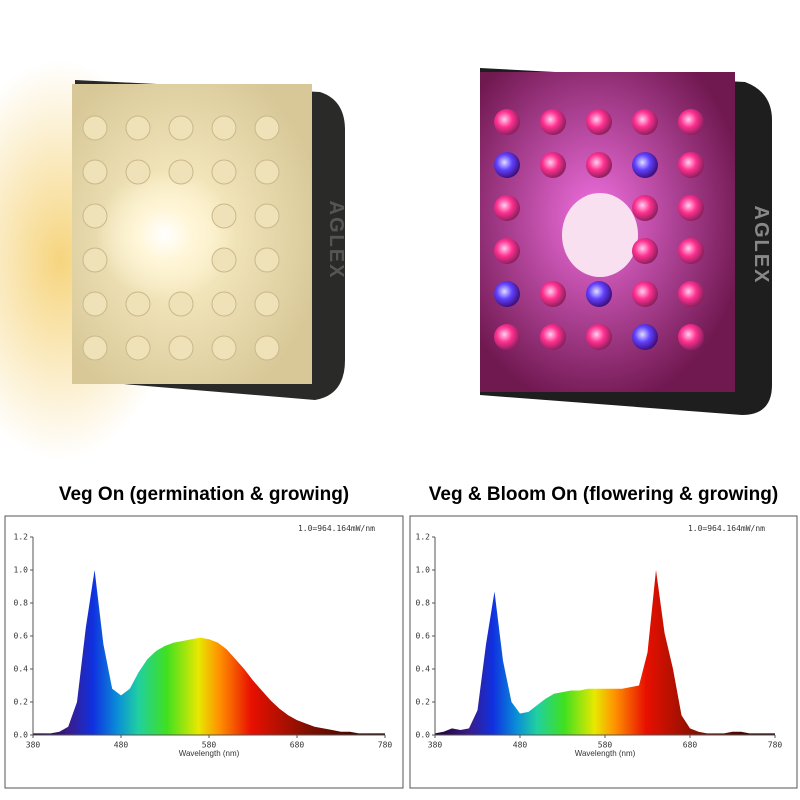  Describe the element at coordinates (600, 235) in the screenshot. I see `cob` at that location.